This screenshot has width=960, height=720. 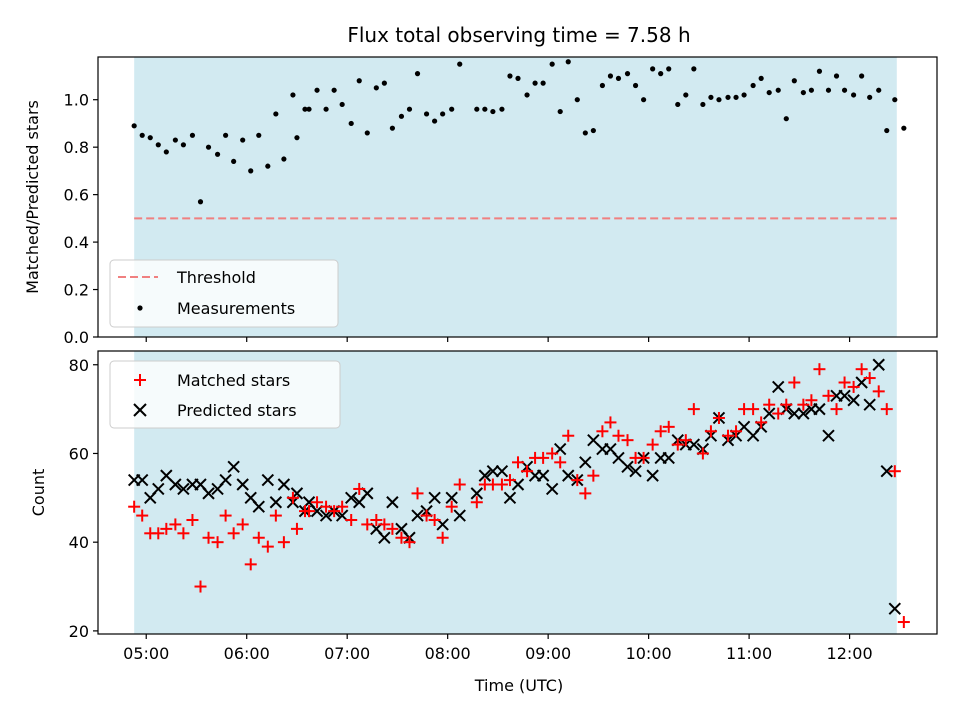 I want to click on legend-measurements-label: Measurements, so click(x=236, y=308).